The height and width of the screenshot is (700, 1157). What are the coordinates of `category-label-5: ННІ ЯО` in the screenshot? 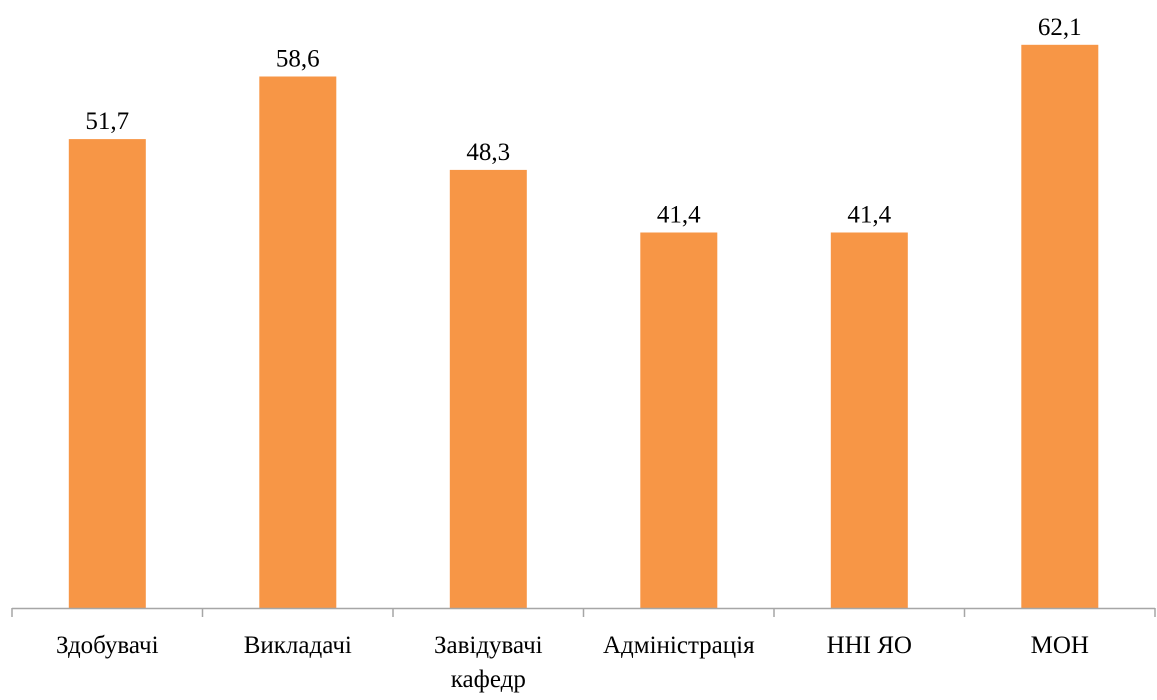 It's located at (869, 645).